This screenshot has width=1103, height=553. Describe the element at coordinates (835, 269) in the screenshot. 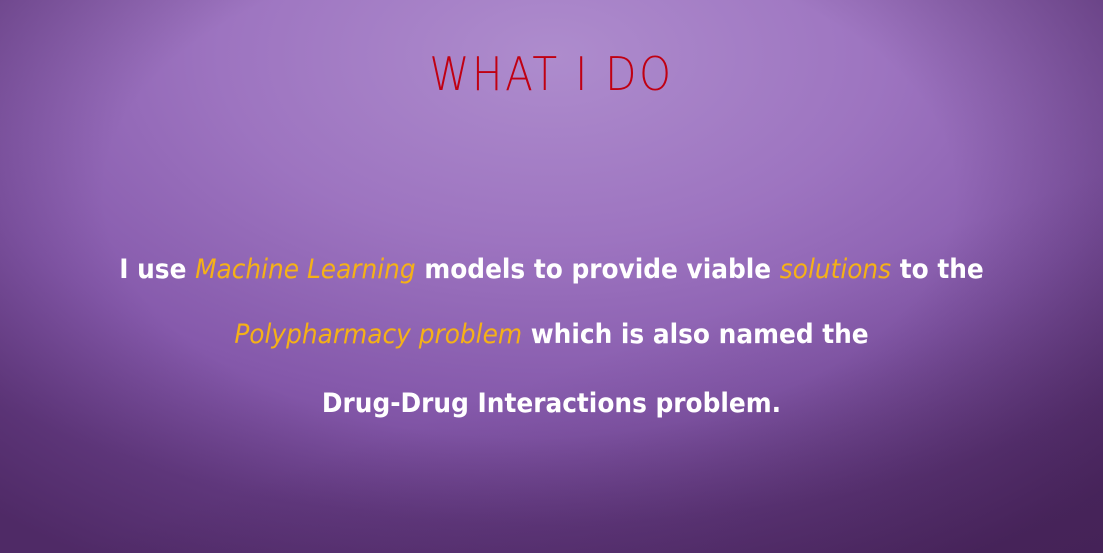

I see `highlight-solutions: solutions` at that location.